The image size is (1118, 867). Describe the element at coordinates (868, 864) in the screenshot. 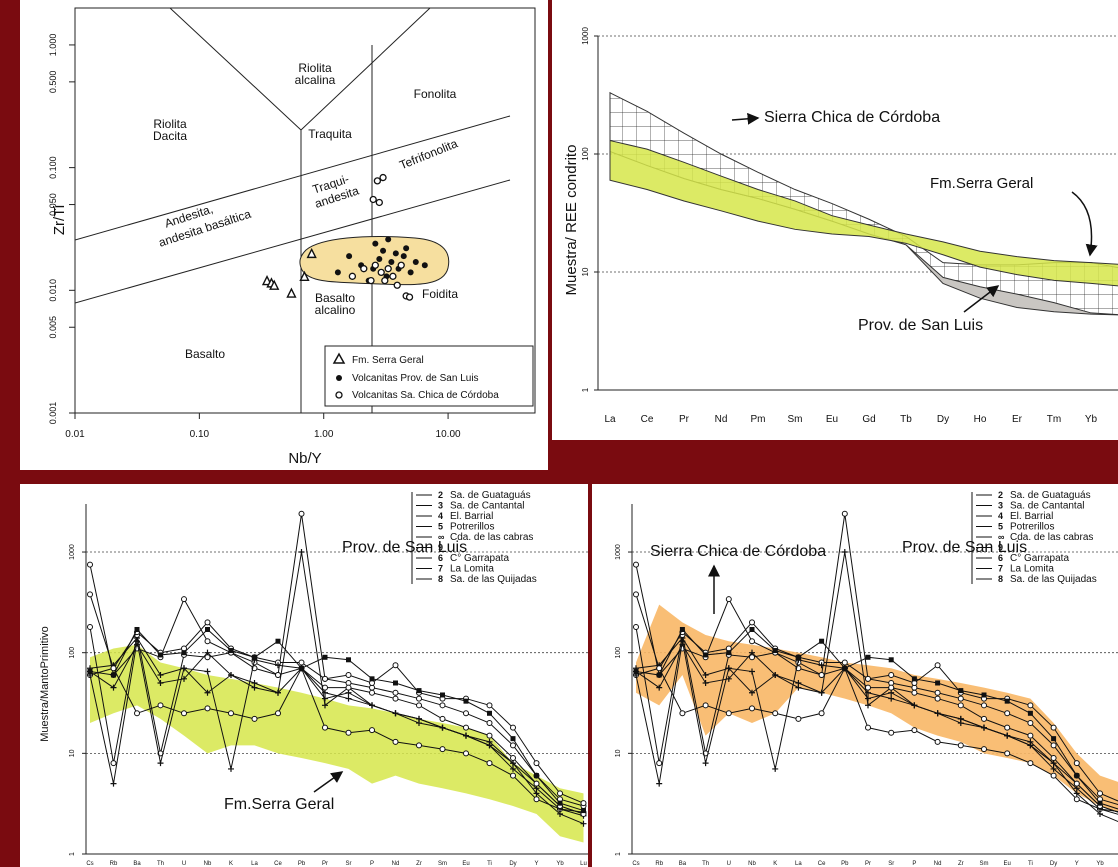

I see `x-tick-label: Pr` at that location.